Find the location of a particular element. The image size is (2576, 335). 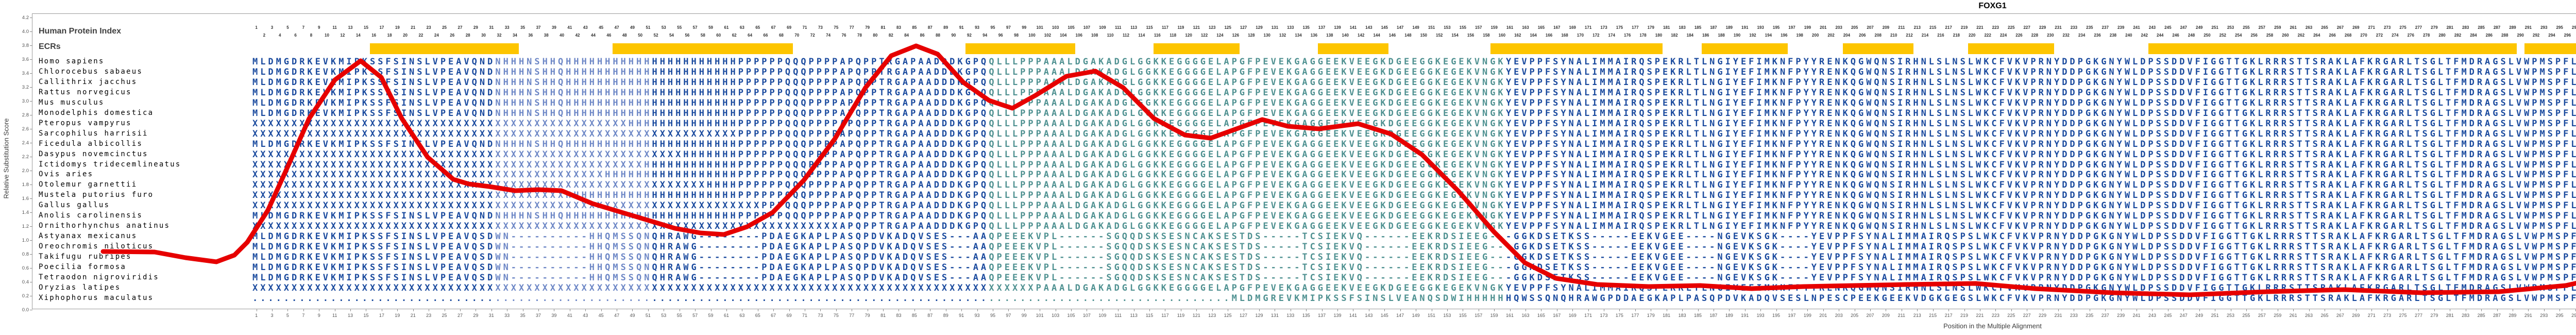

ruler-number: 79 is located at coordinates (867, 27).